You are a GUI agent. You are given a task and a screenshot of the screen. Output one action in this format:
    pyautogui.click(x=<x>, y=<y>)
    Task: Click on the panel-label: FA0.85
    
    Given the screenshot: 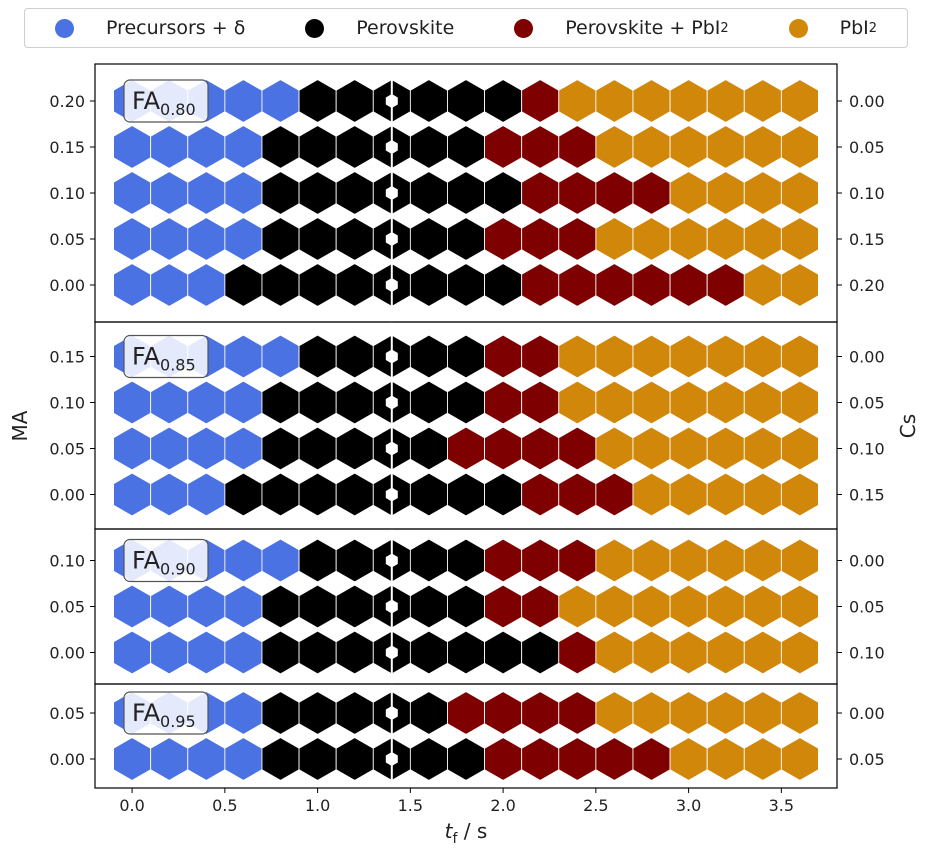 What is the action you would take?
    pyautogui.click(x=164, y=359)
    